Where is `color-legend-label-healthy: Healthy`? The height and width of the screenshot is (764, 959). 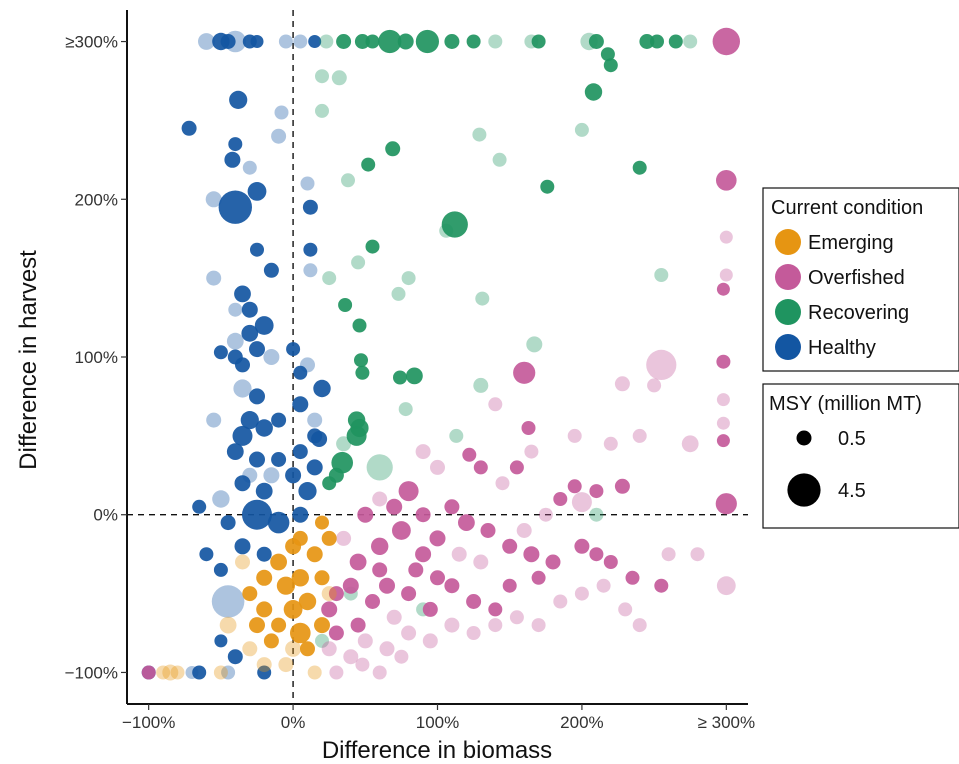
color-legend-label-healthy: Healthy is located at coordinates (842, 348).